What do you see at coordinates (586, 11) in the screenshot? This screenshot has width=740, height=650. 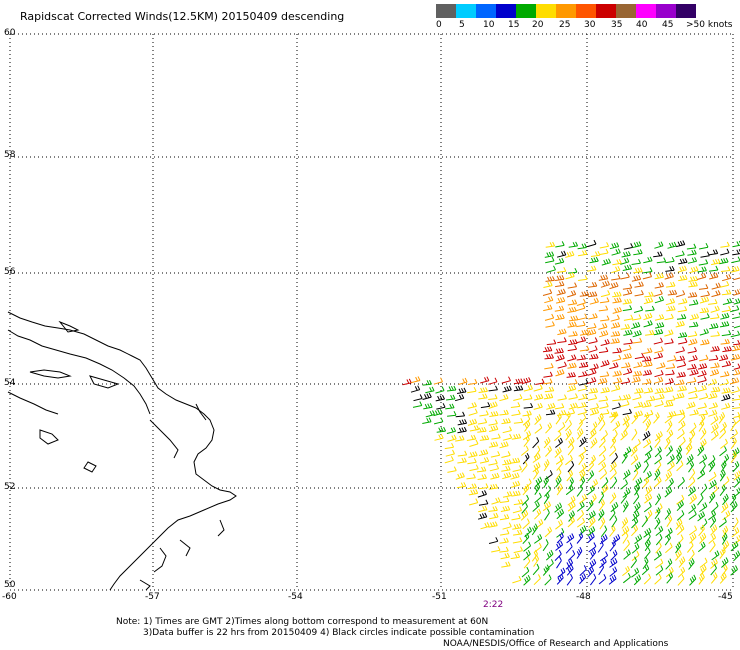 I see `legend-swatch` at bounding box center [586, 11].